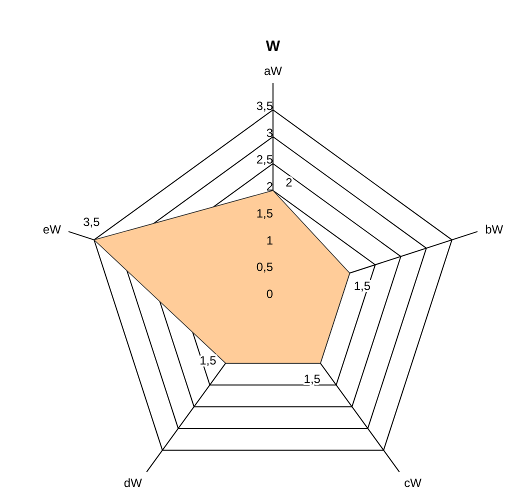 The width and height of the screenshot is (516, 499). Describe the element at coordinates (273, 46) in the screenshot. I see `chart-title: W` at that location.